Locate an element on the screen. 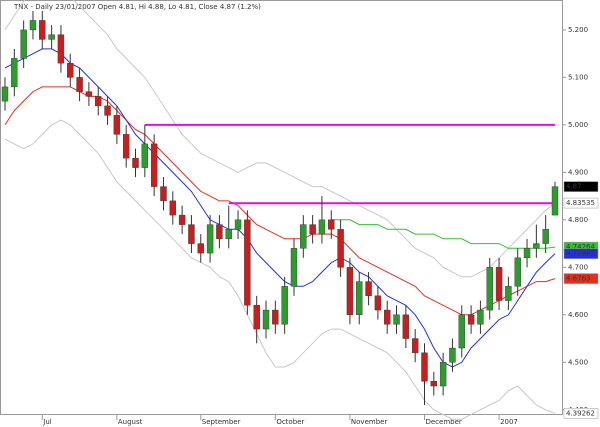 This screenshot has height=427, width=600. x-tick-label: August is located at coordinates (130, 422).